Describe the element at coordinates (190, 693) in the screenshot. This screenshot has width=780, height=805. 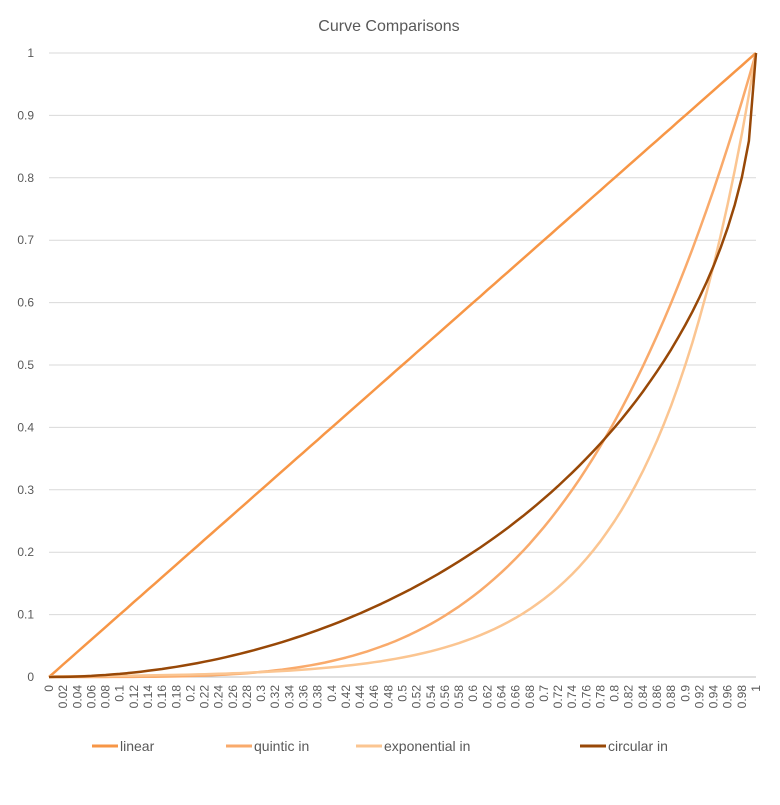
I see `x-tick-label: 0.2` at that location.